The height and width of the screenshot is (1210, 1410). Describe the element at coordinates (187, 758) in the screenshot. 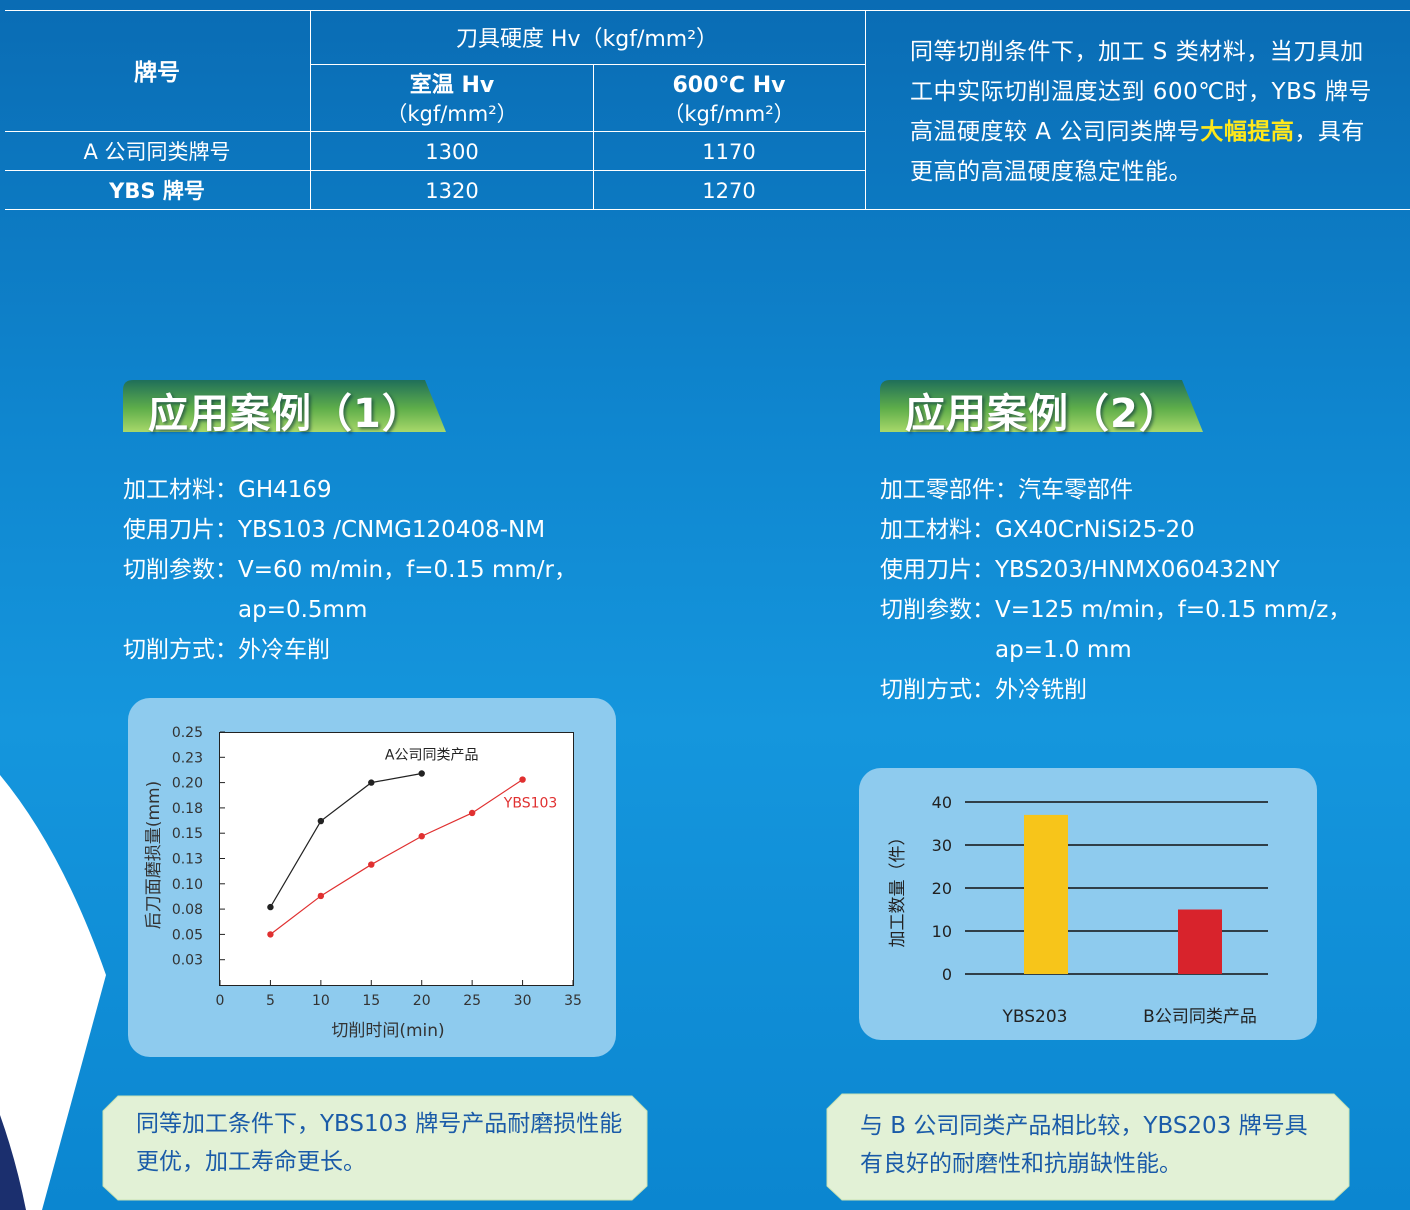

I see `y-tick-label: 0.23` at that location.